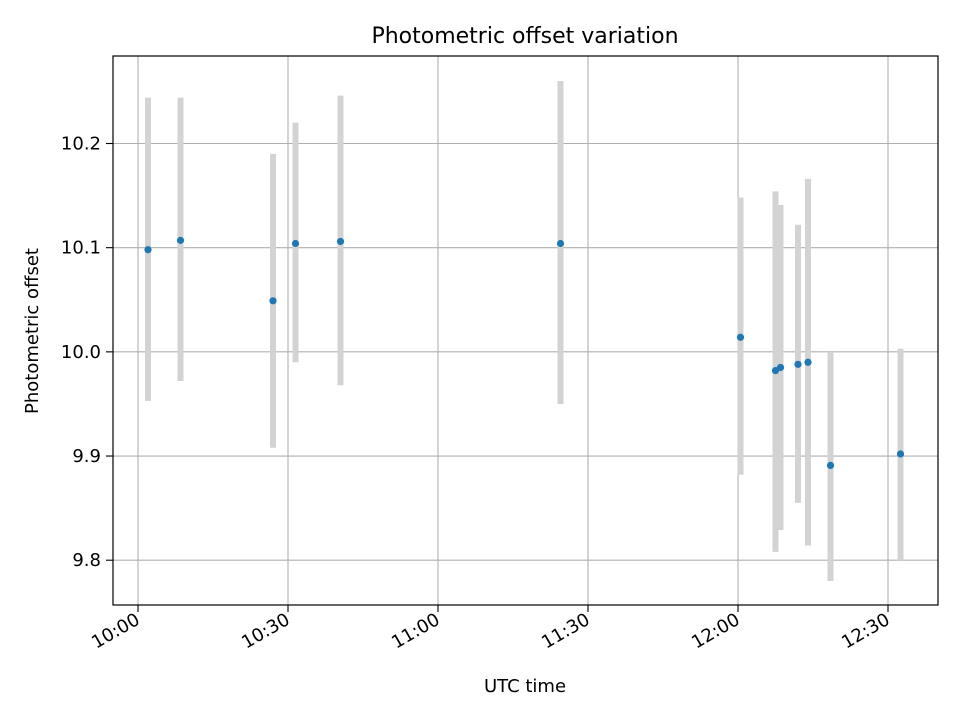 The width and height of the screenshot is (960, 720). I want to click on x-axis-label: UTC time, so click(525, 686).